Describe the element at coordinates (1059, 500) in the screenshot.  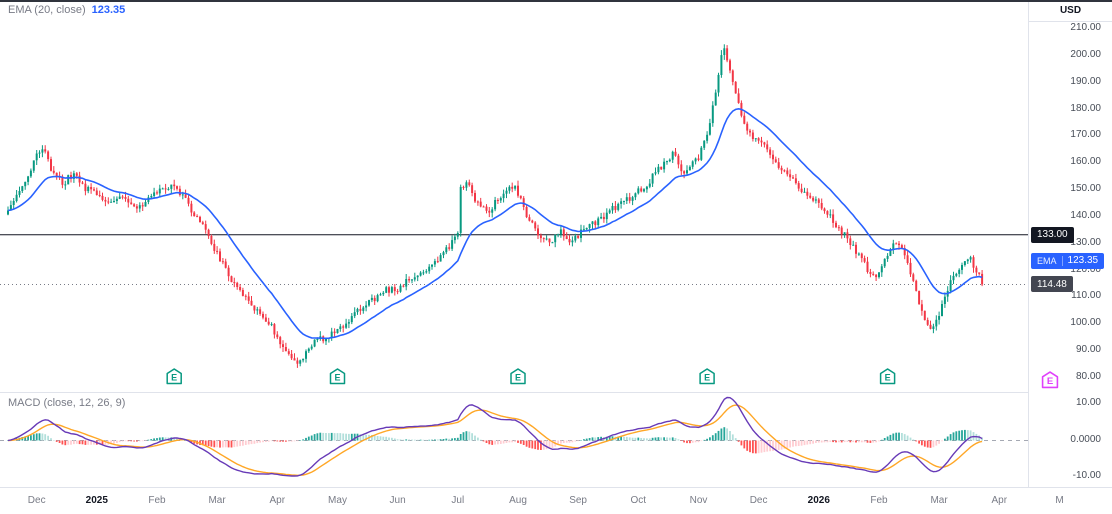
I see `time-month-label: M` at that location.